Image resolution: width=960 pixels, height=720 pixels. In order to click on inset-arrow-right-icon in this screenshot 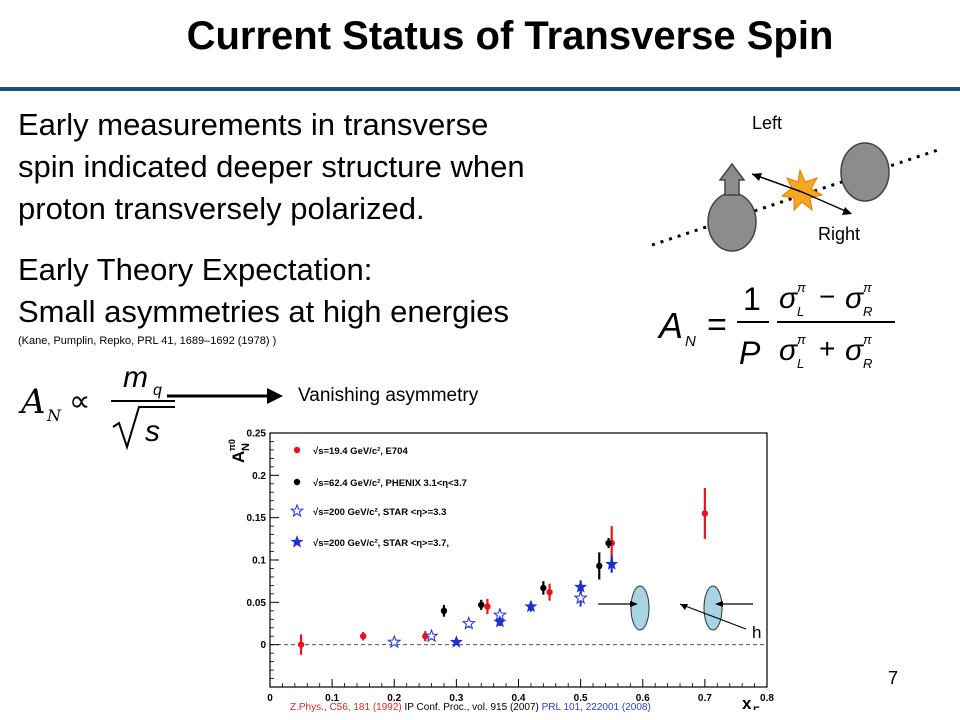, I will do `click(634, 604)`.